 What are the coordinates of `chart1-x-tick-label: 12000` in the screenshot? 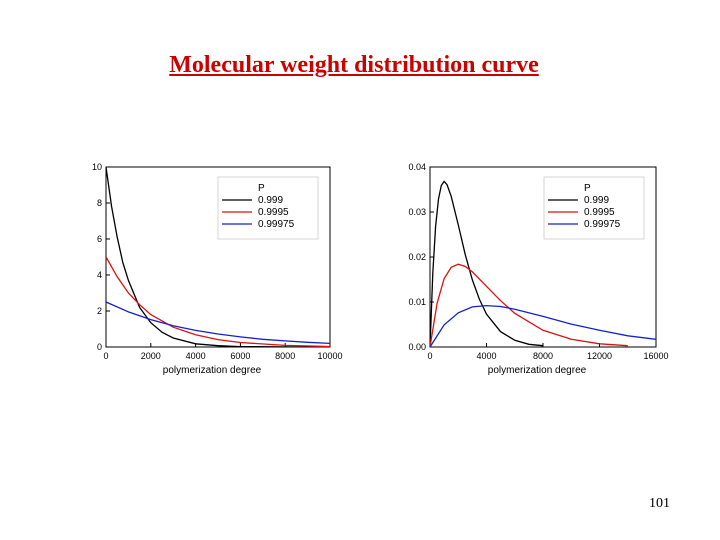 It's located at (599, 356).